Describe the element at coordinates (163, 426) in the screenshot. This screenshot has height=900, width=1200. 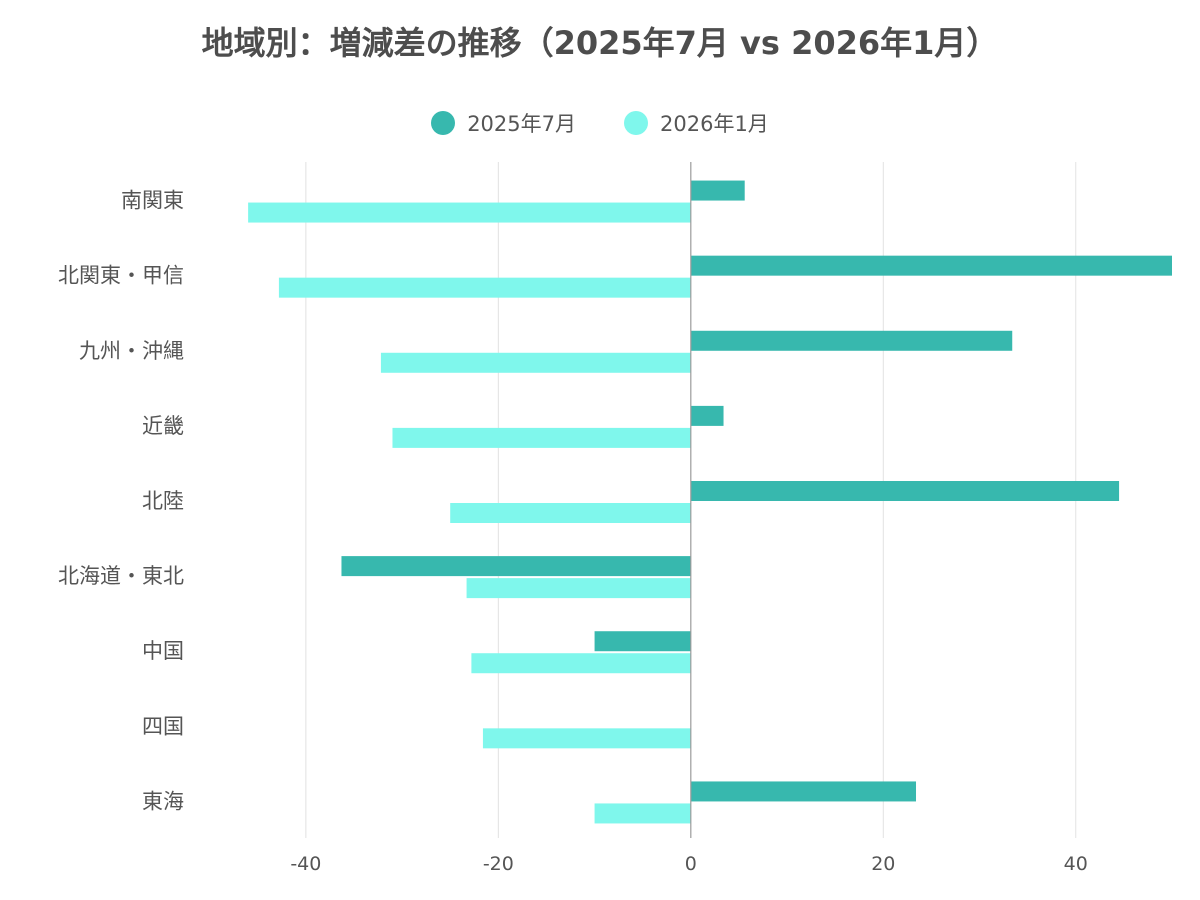
I see `category-label: 近畿` at that location.